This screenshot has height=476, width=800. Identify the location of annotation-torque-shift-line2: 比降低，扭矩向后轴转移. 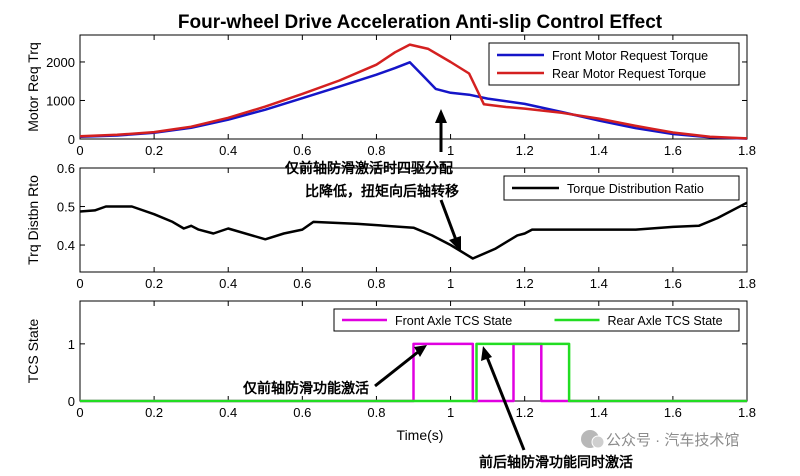
(382, 191).